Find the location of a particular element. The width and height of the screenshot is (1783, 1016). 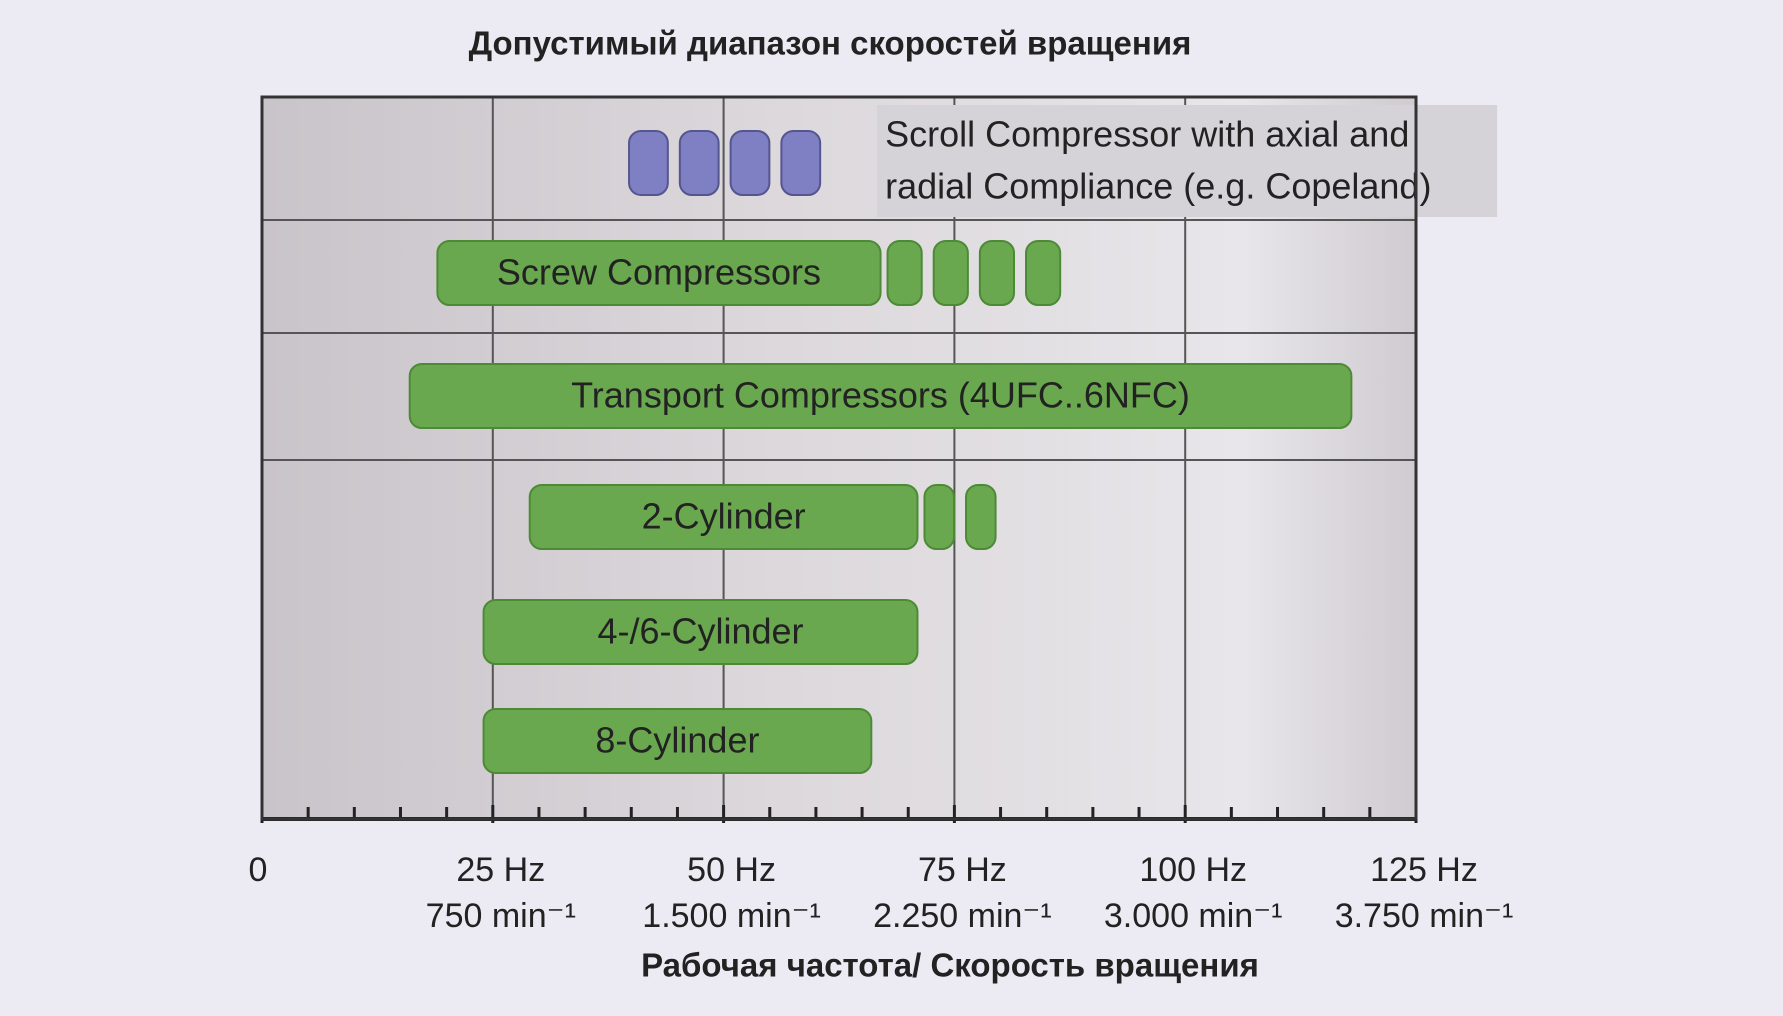

bar-label: Screw Compressors is located at coordinates (659, 272).